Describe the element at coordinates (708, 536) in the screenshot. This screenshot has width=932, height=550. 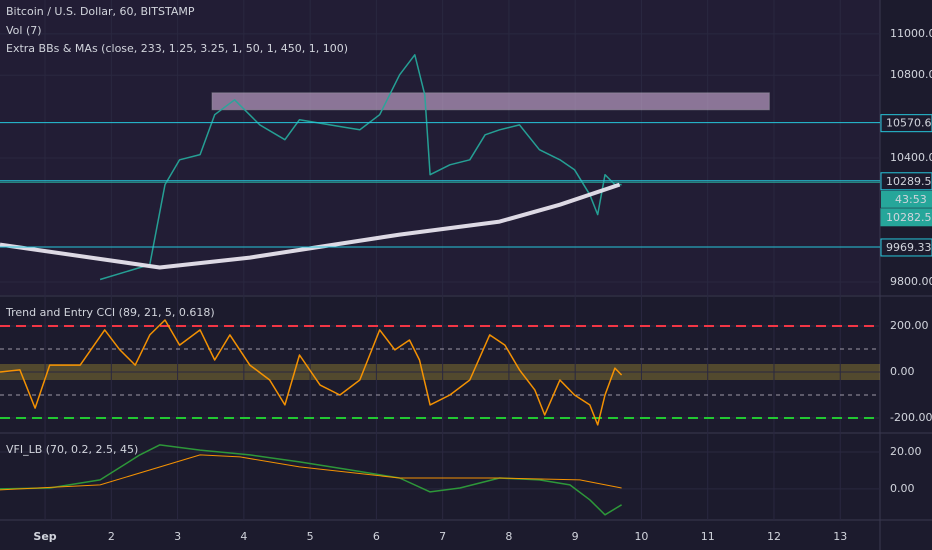
I see `x-tick-label: 11` at that location.